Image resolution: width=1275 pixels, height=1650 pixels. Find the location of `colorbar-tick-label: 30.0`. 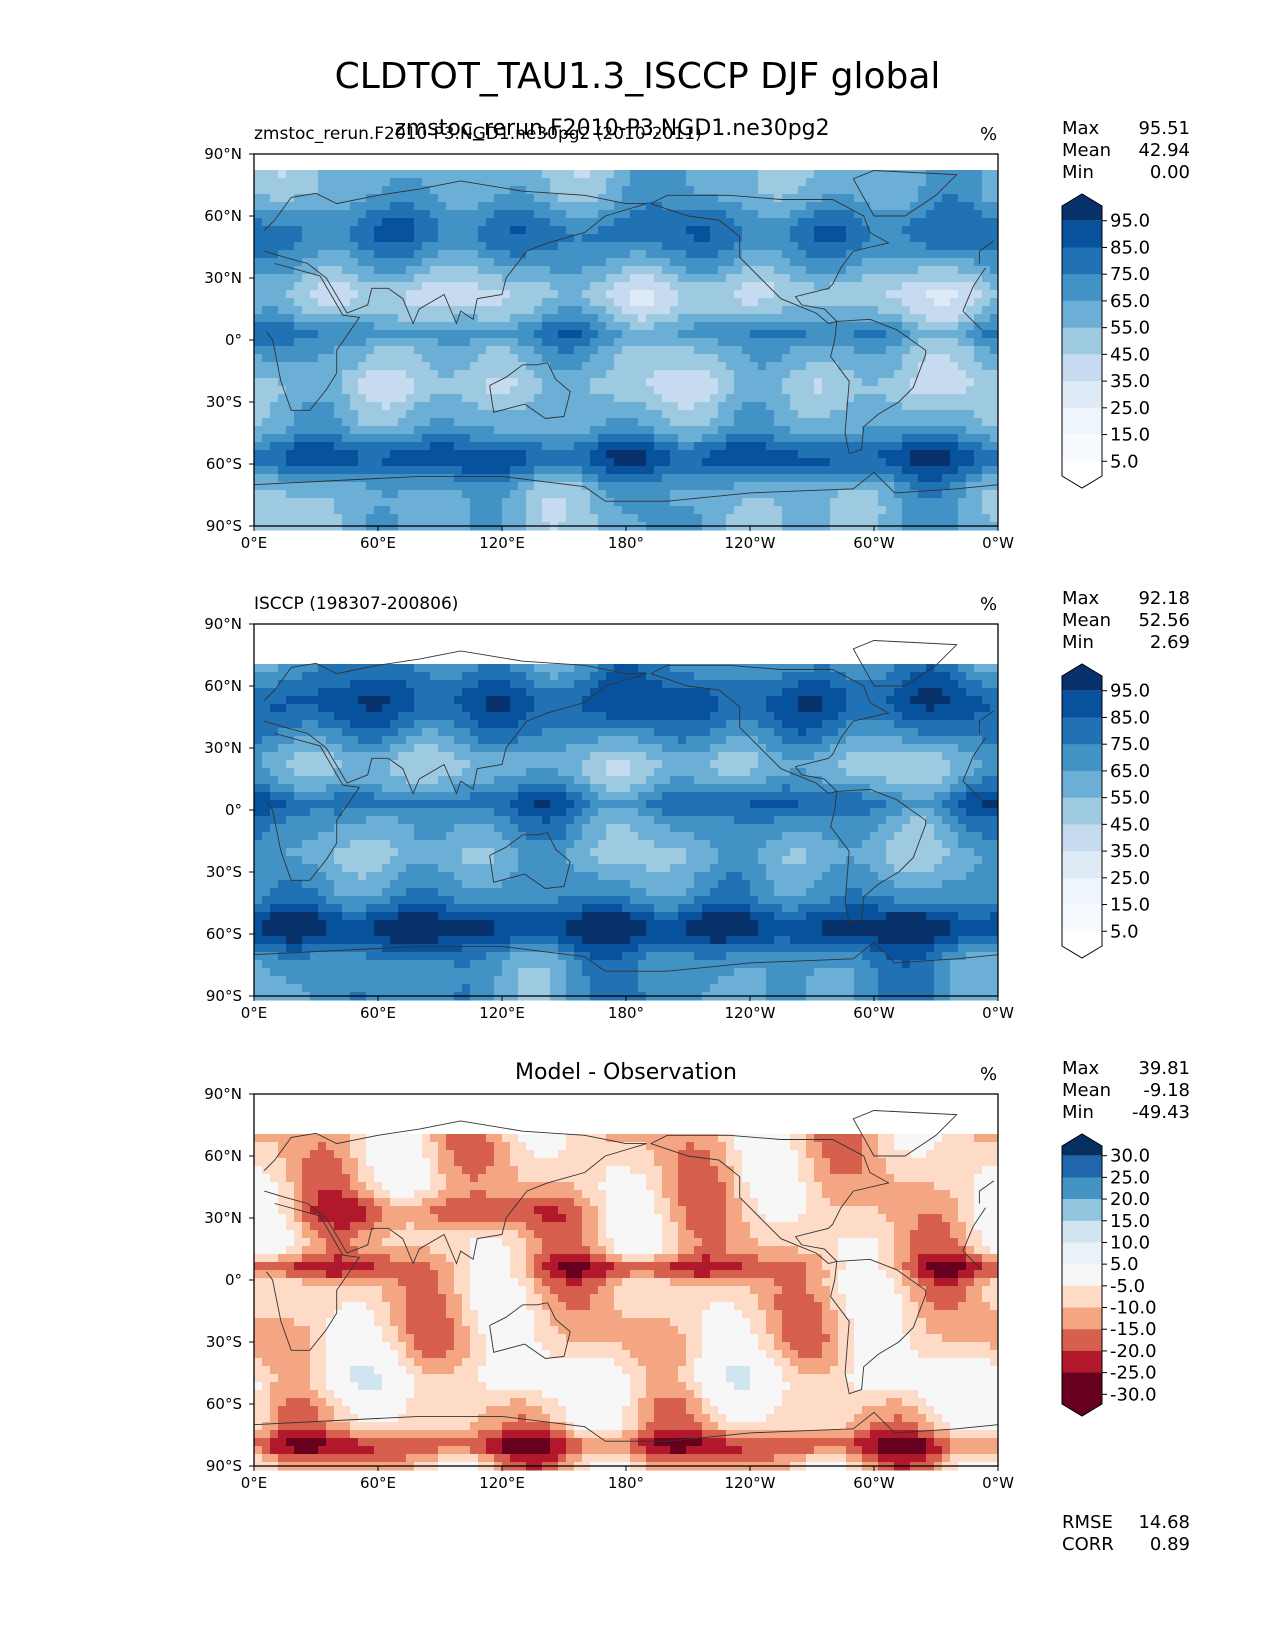

colorbar-tick-label: 30.0 is located at coordinates (1130, 1156).